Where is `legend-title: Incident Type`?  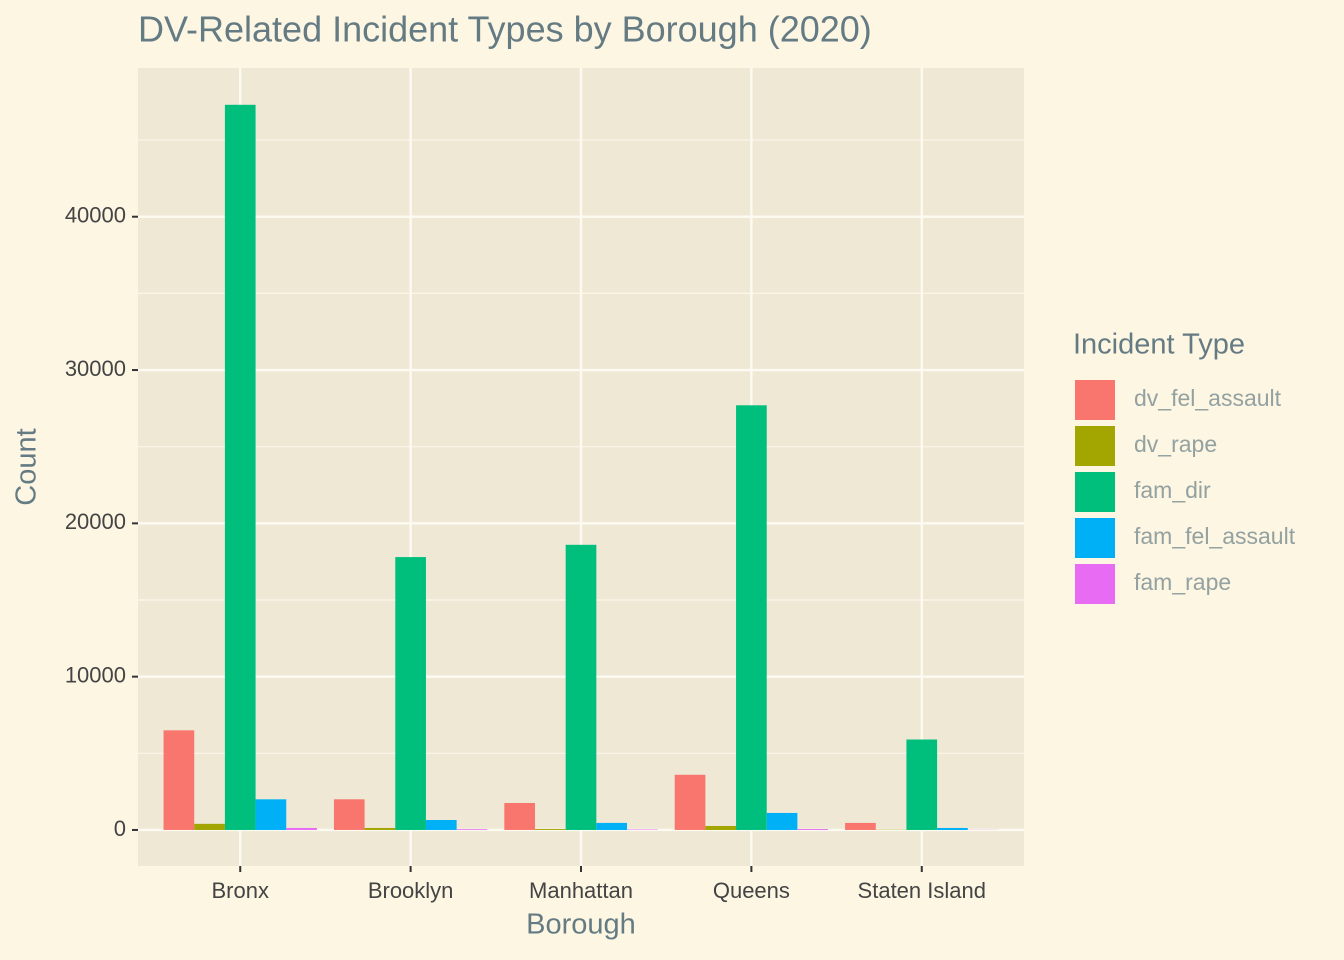 legend-title: Incident Type is located at coordinates (1159, 345).